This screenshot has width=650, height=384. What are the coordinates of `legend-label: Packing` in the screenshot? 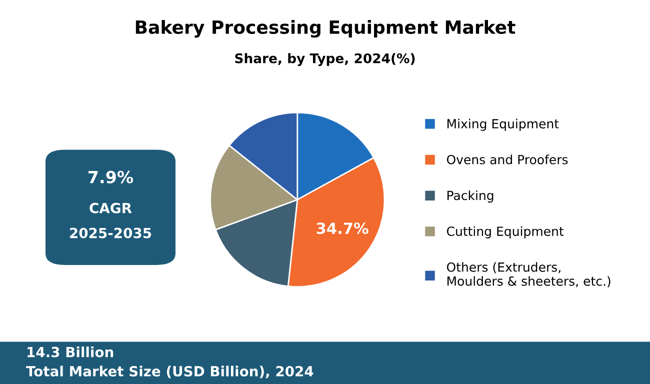 It's located at (470, 196).